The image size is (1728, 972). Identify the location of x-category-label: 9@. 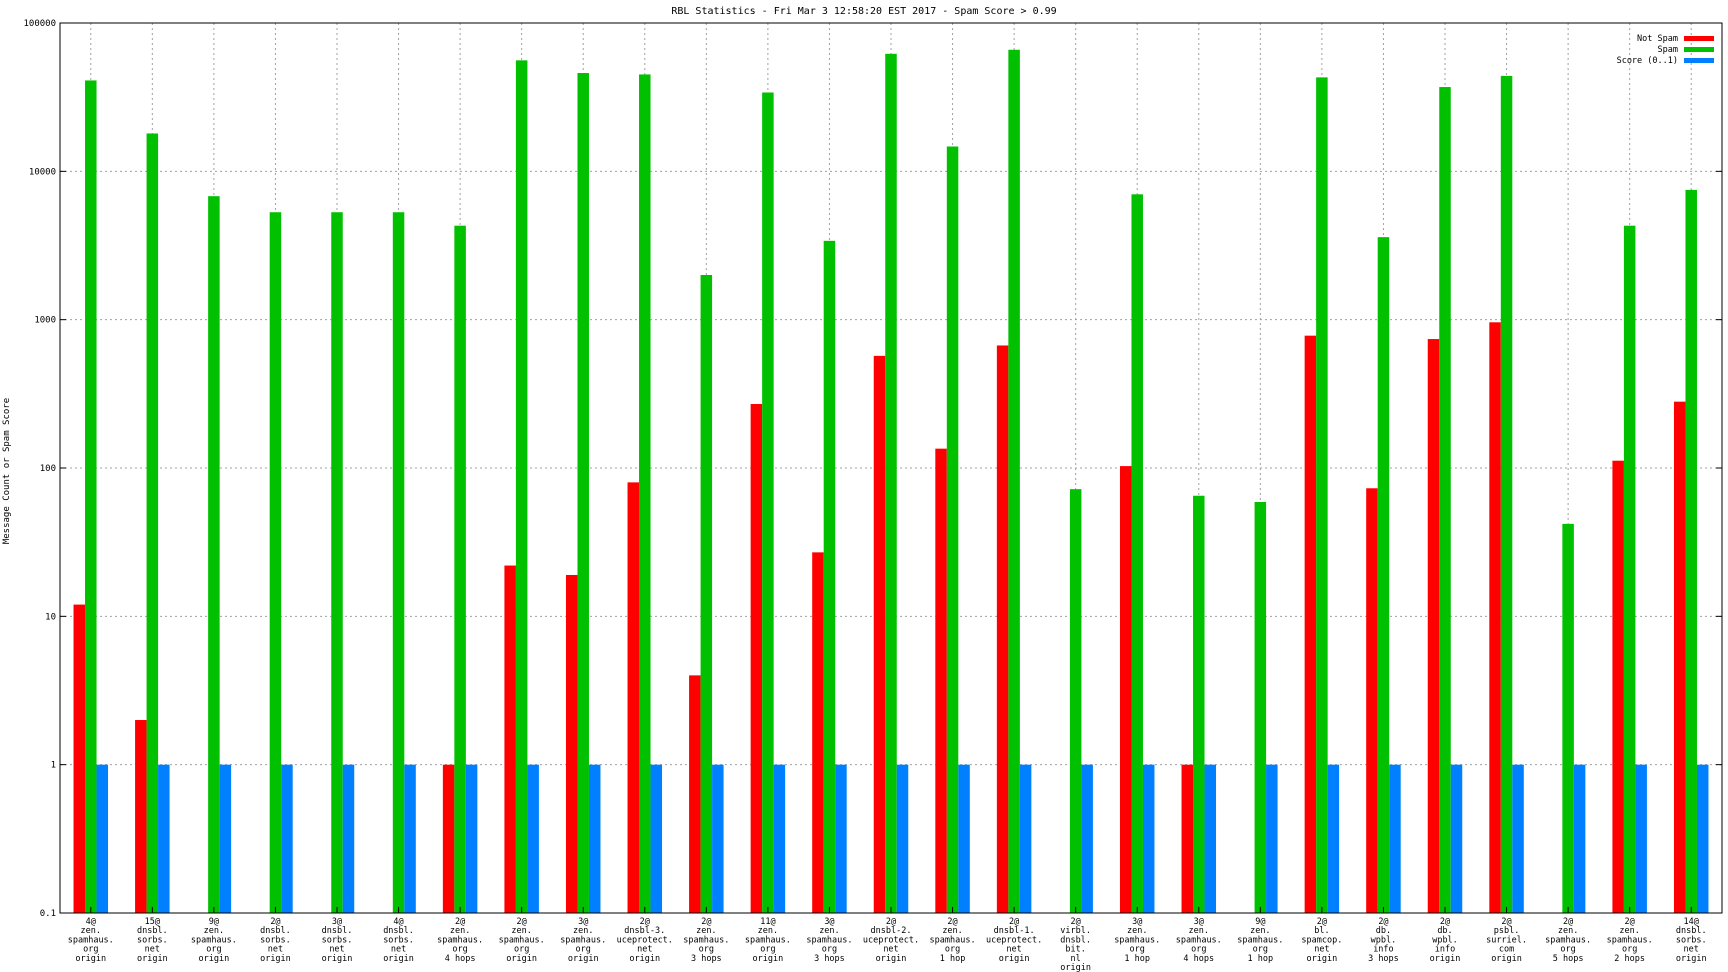
(214, 922).